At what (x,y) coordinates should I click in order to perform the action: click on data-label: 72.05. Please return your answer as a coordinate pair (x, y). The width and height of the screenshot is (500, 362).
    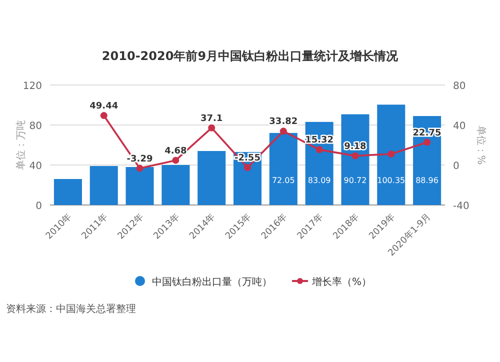
    Looking at the image, I should click on (283, 180).